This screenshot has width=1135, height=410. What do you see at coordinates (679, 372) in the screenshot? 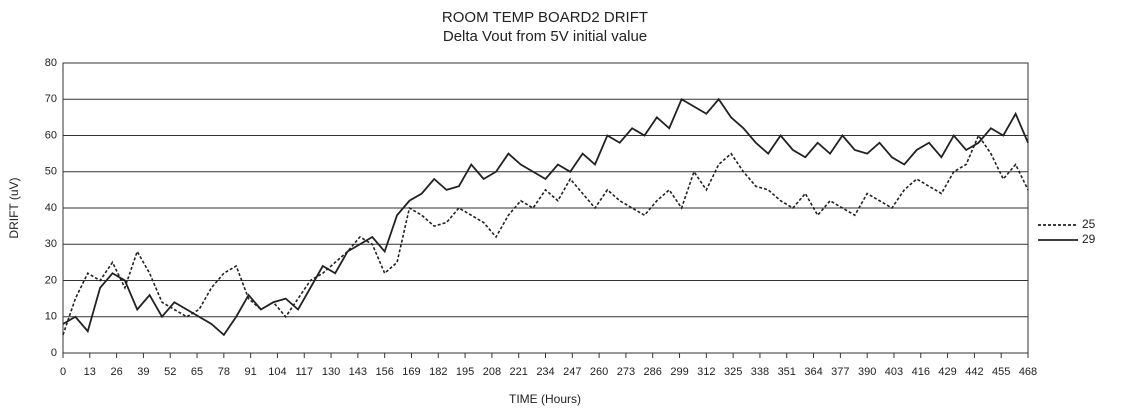
I see `x-tick-label: 299` at bounding box center [679, 372].